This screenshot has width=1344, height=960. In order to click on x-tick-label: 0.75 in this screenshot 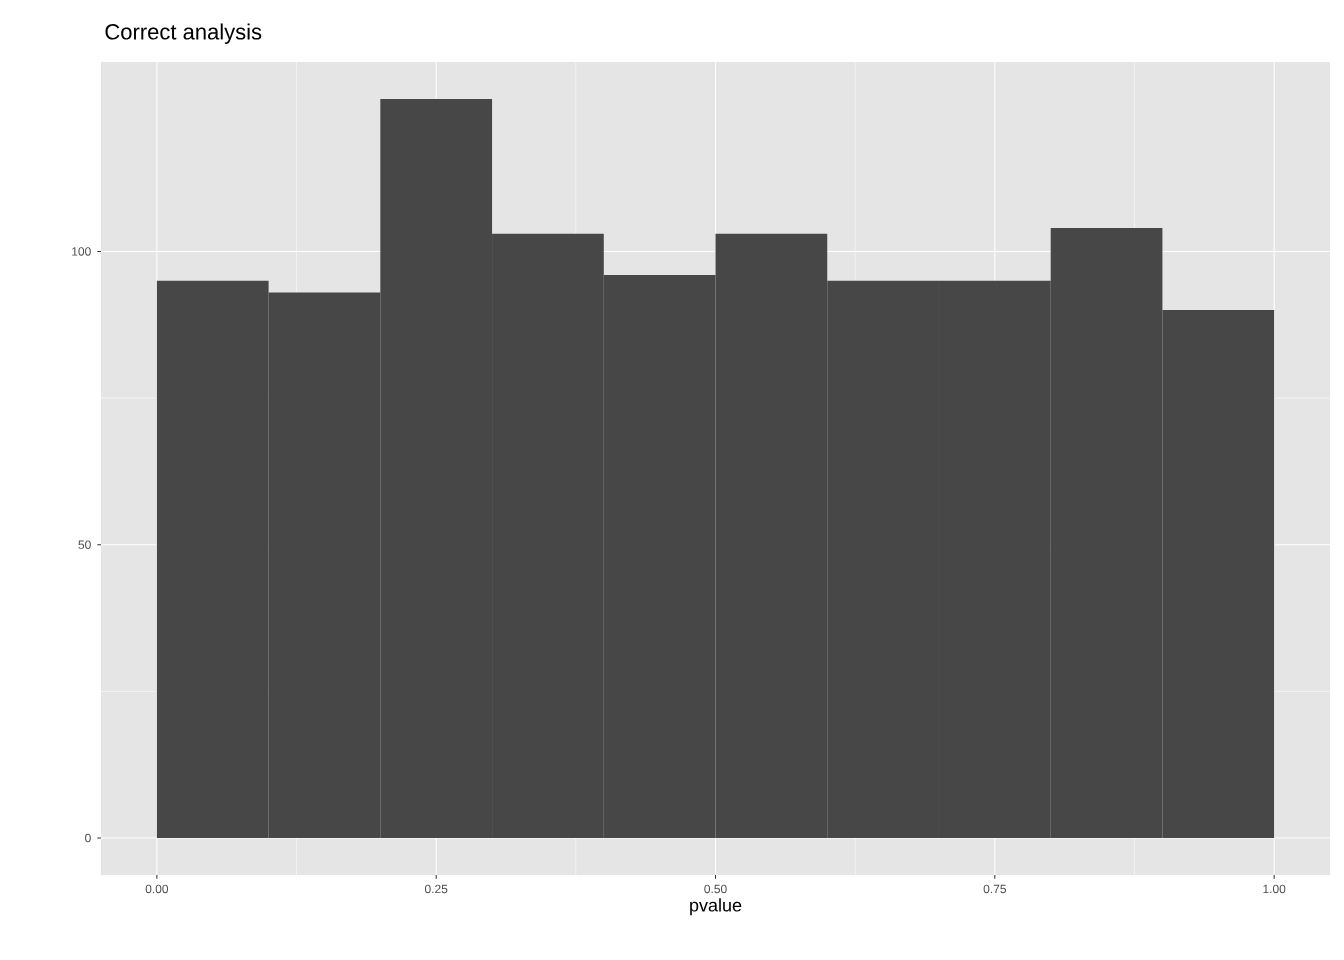, I will do `click(994, 889)`.